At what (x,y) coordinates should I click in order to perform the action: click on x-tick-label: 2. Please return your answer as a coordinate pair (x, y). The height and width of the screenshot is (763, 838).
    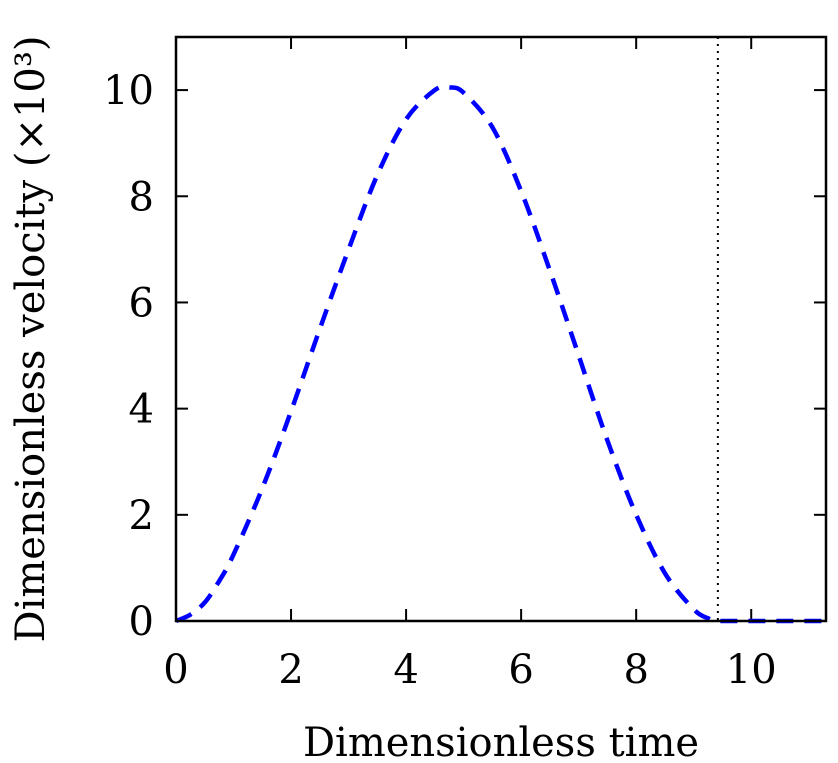
    Looking at the image, I should click on (290, 670).